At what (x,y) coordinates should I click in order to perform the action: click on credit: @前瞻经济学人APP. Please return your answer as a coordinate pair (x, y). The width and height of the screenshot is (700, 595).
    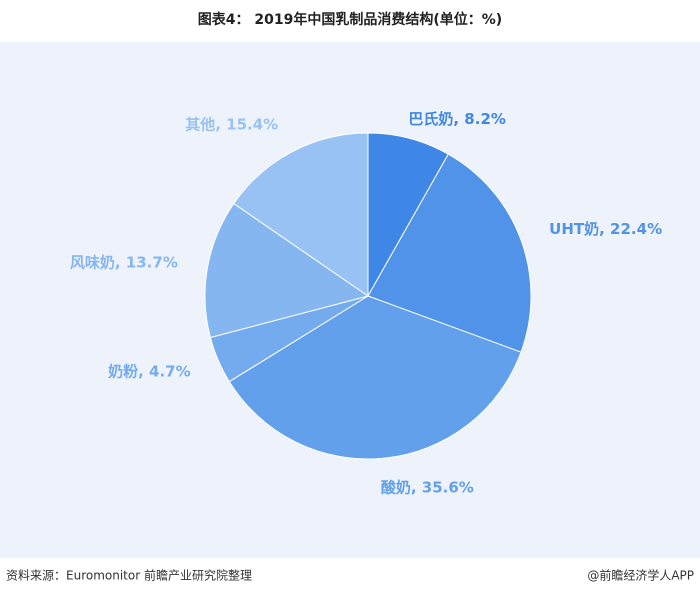
    Looking at the image, I should click on (640, 575).